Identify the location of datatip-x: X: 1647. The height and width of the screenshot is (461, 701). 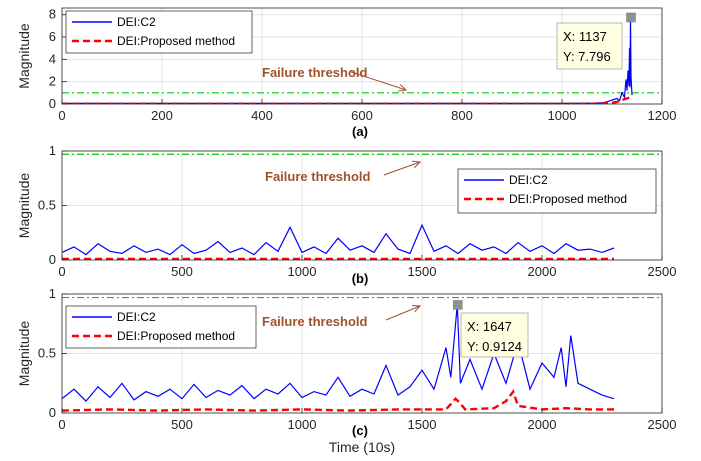
(489, 326).